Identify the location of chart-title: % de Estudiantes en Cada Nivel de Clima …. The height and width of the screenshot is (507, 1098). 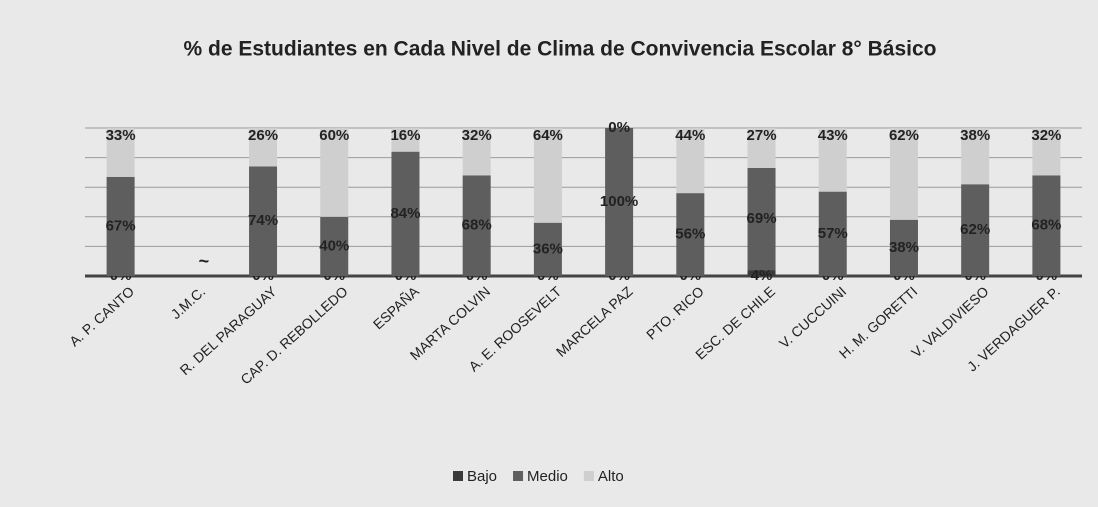
(559, 49).